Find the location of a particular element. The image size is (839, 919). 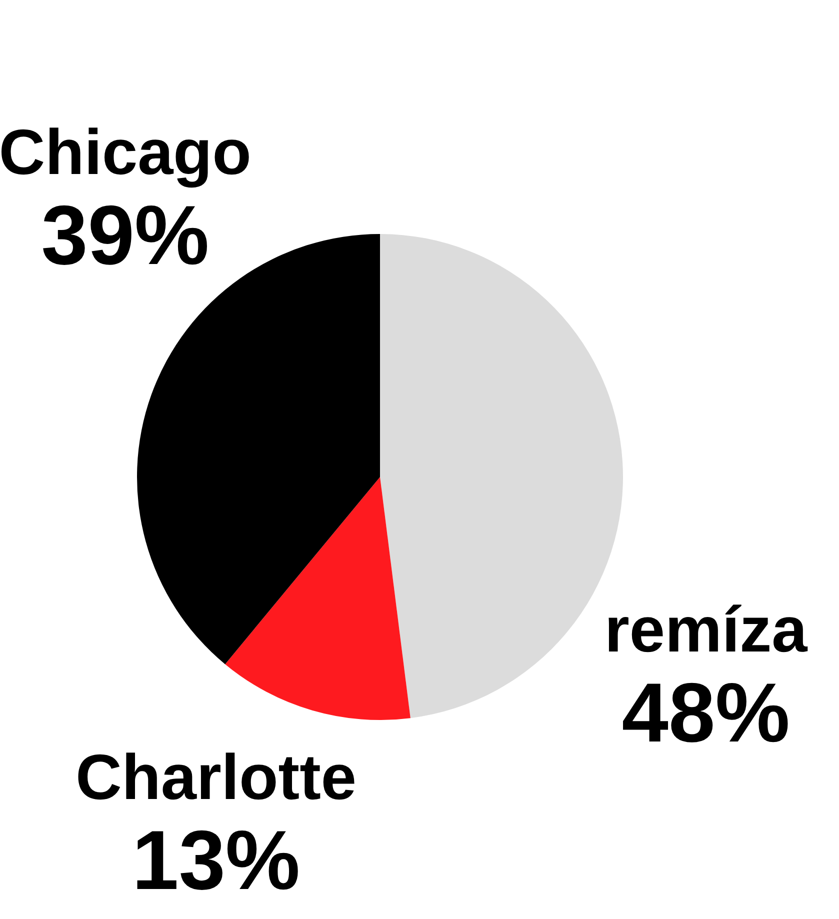

pie-slice is located at coordinates (317, 598).